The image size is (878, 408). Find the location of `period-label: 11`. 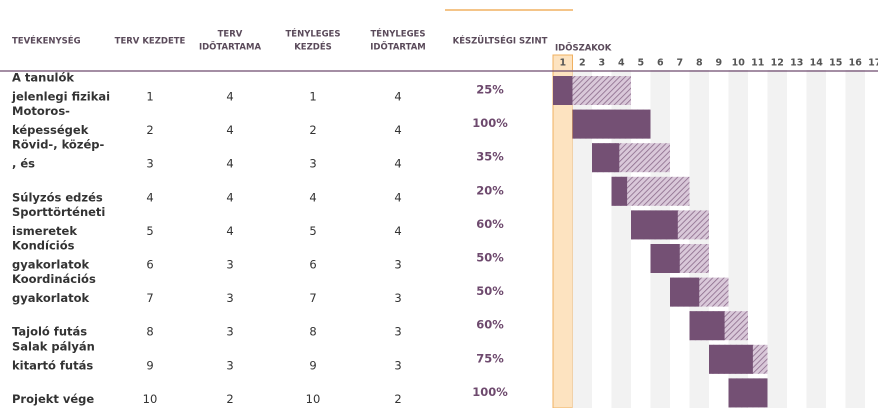

period-label: 11 is located at coordinates (757, 63).